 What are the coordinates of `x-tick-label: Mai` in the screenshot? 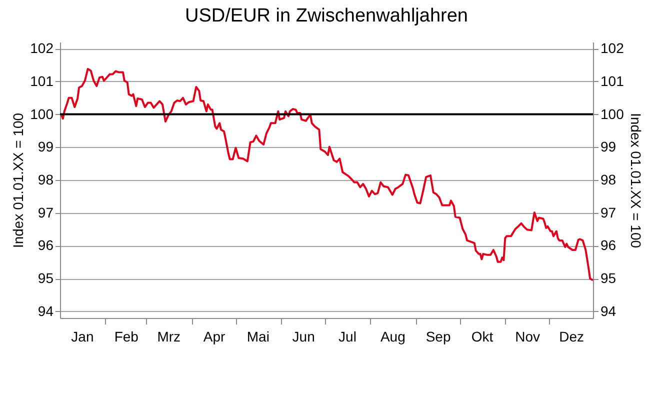 It's located at (258, 336).